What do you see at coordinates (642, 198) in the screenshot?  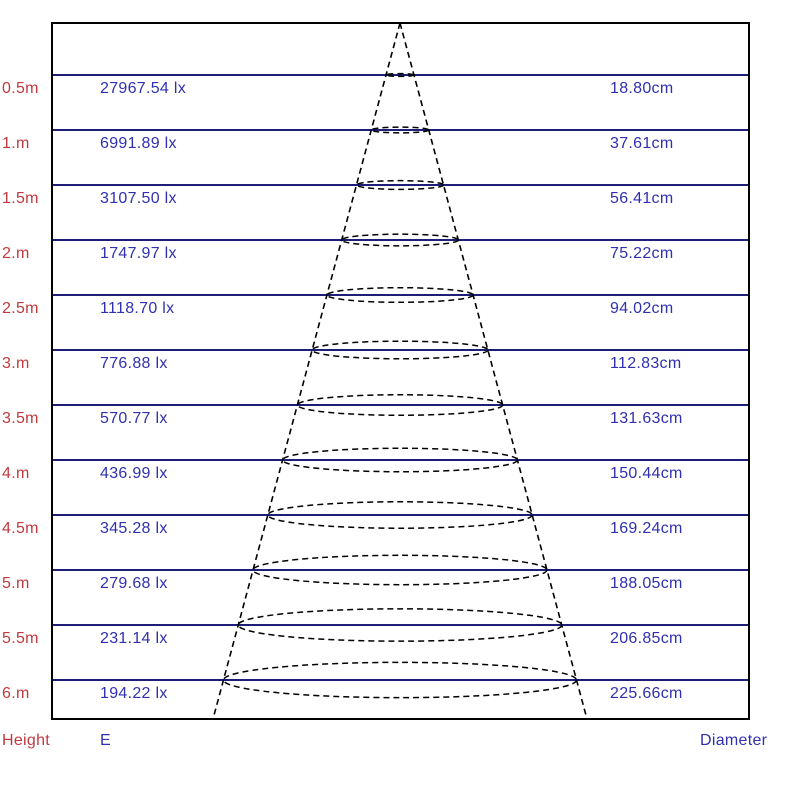 I see `diameter-value: 56.41cm` at bounding box center [642, 198].